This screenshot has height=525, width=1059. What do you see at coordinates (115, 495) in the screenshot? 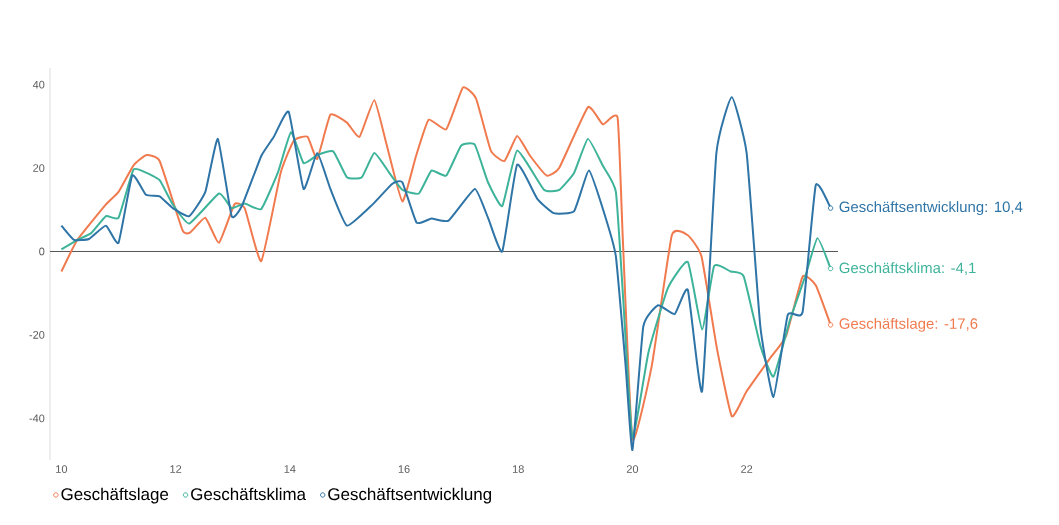
I see `legend-label: Geschäftslage` at bounding box center [115, 495].